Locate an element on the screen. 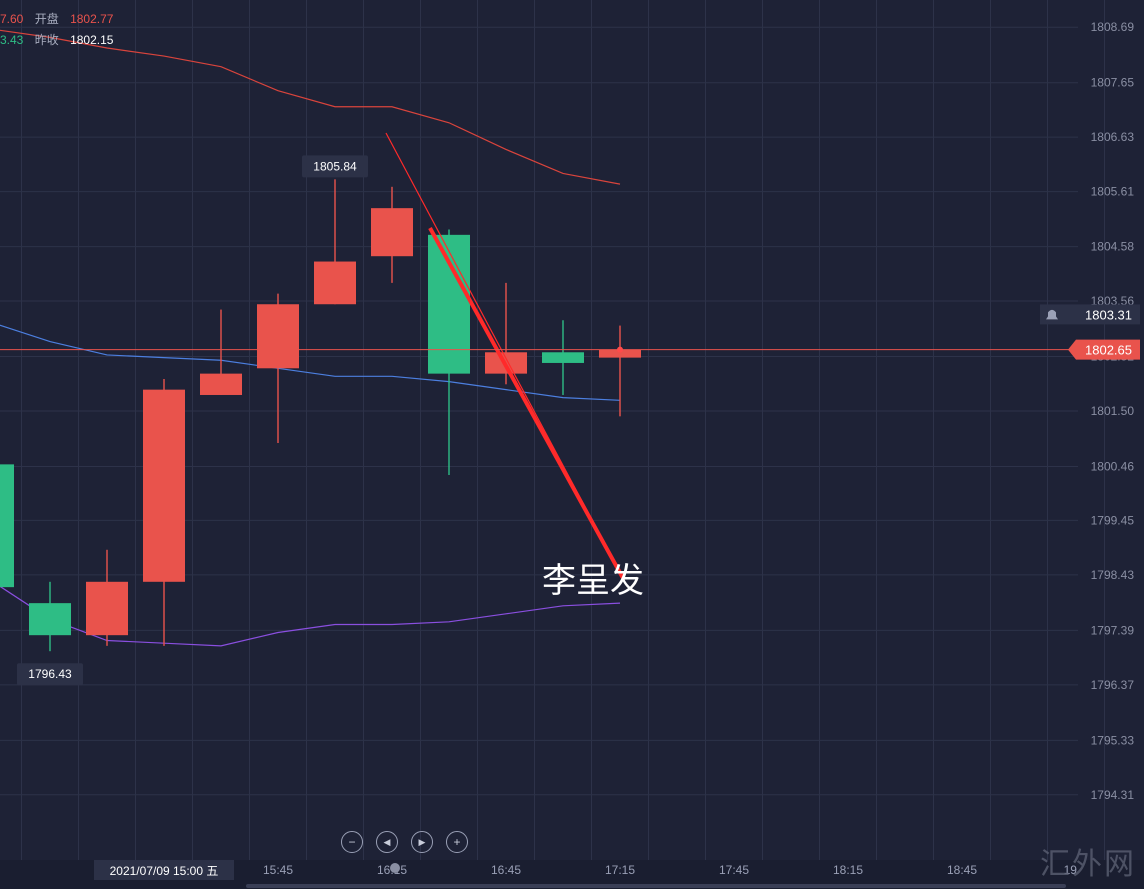 Image resolution: width=1144 pixels, height=889 pixels. zoom-in-button: + is located at coordinates (457, 842).